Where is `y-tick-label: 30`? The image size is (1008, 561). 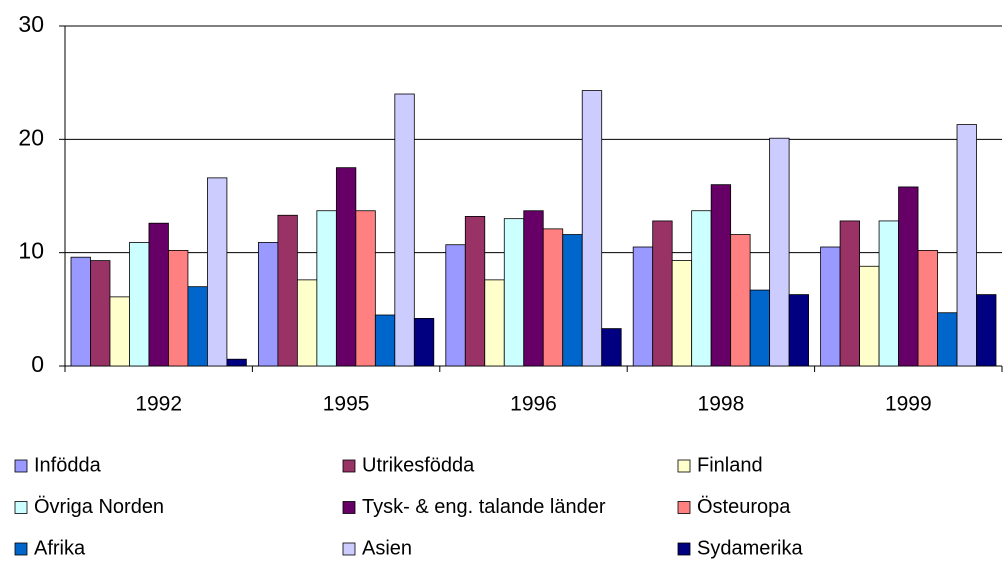 y-tick-label: 30 is located at coordinates (31, 24).